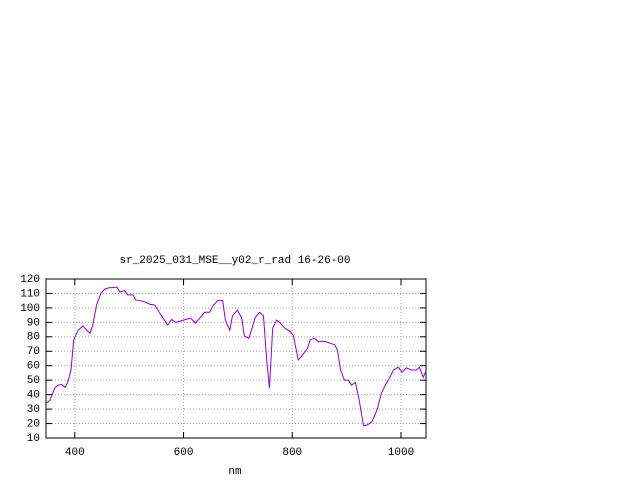  Describe the element at coordinates (292, 453) in the screenshot. I see `x-tick-label: 800` at that location.